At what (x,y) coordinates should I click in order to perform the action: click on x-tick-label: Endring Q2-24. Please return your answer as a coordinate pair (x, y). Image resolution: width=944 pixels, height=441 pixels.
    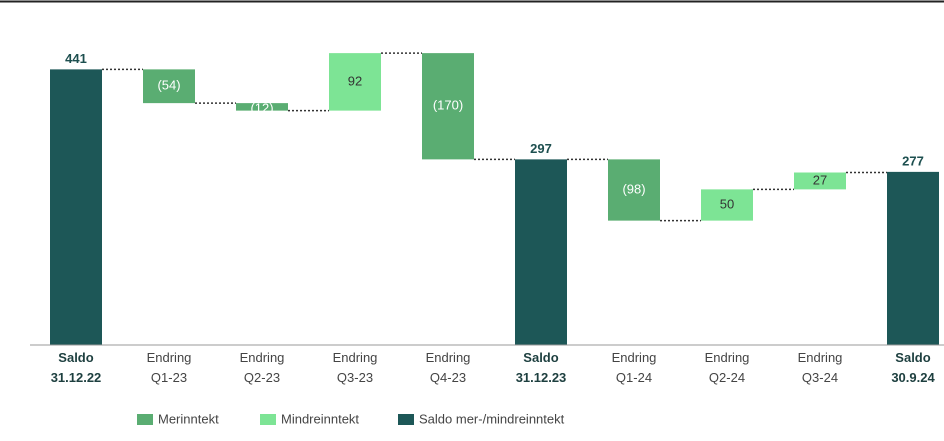
    Looking at the image, I should click on (727, 367).